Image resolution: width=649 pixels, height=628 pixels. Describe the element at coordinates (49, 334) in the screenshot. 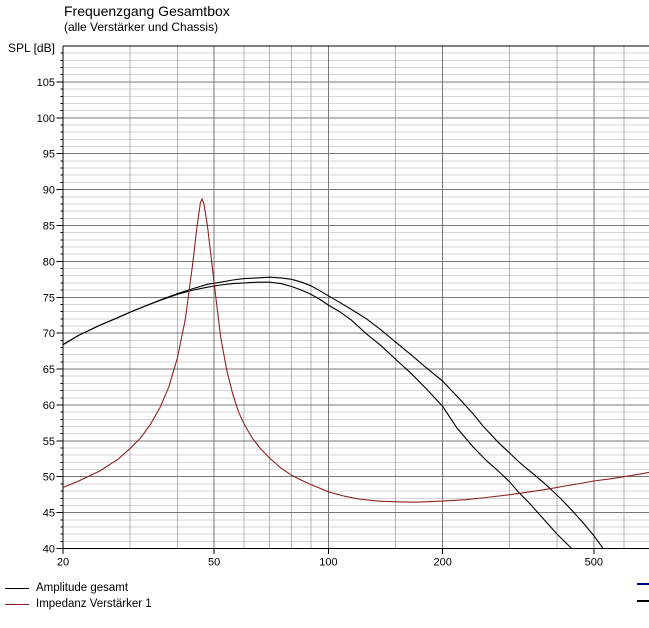

I see `y-tick-label: 70` at that location.